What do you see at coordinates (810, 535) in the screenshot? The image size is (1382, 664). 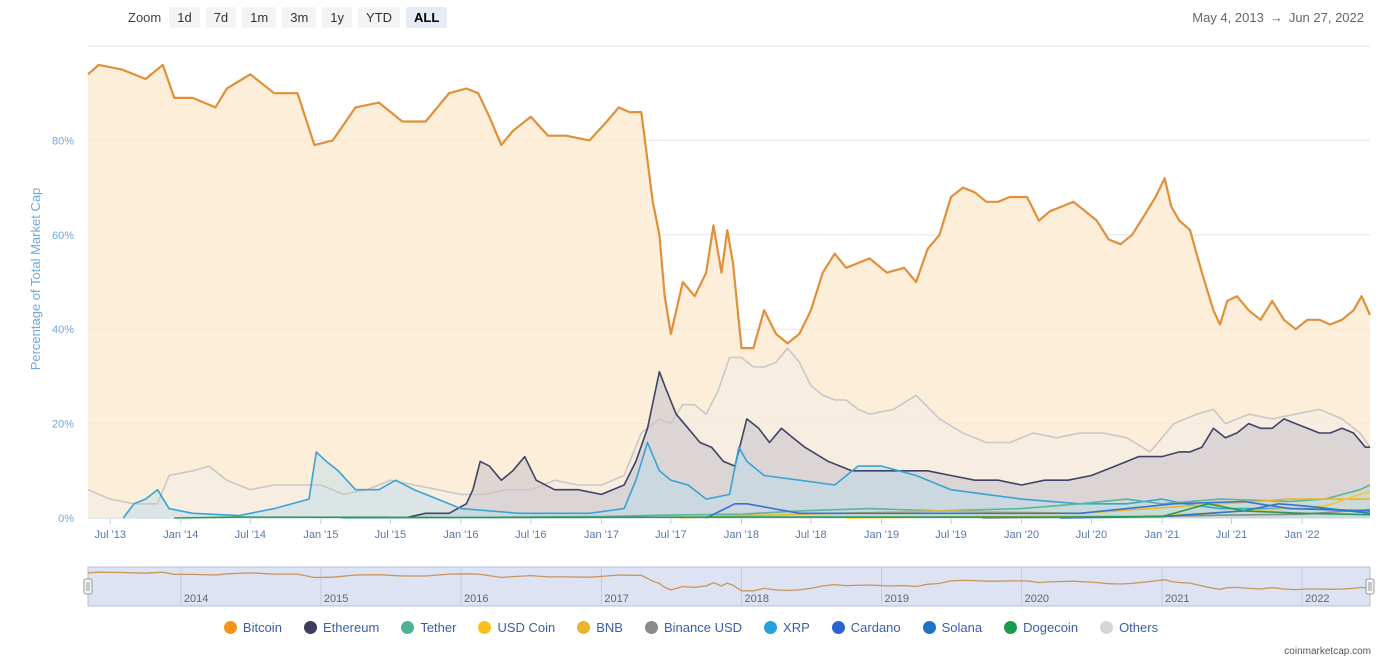 I see `x-tick-label: Jul '18` at bounding box center [810, 535].